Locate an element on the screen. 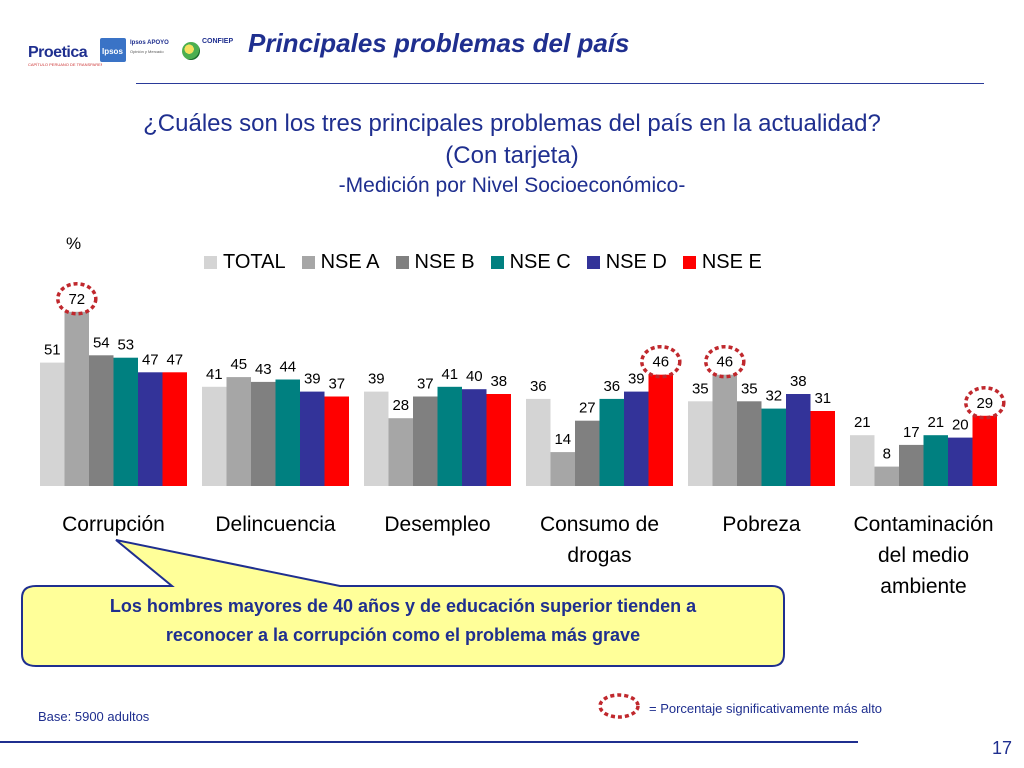 This screenshot has height=768, width=1024. legend-item: NSE B is located at coordinates (435, 262).